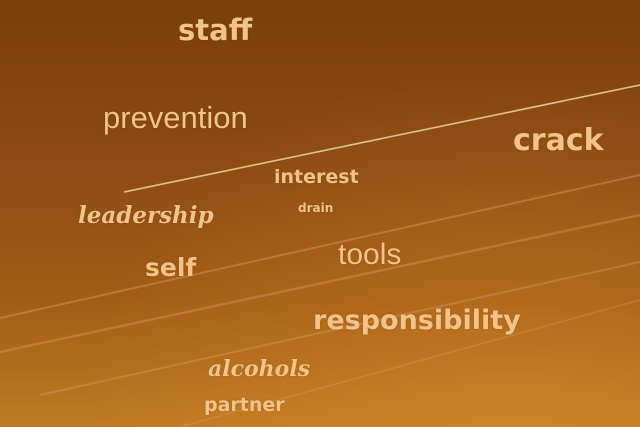 Image resolution: width=640 pixels, height=427 pixels. Describe the element at coordinates (146, 215) in the screenshot. I see `word-leadership: leadership` at that location.